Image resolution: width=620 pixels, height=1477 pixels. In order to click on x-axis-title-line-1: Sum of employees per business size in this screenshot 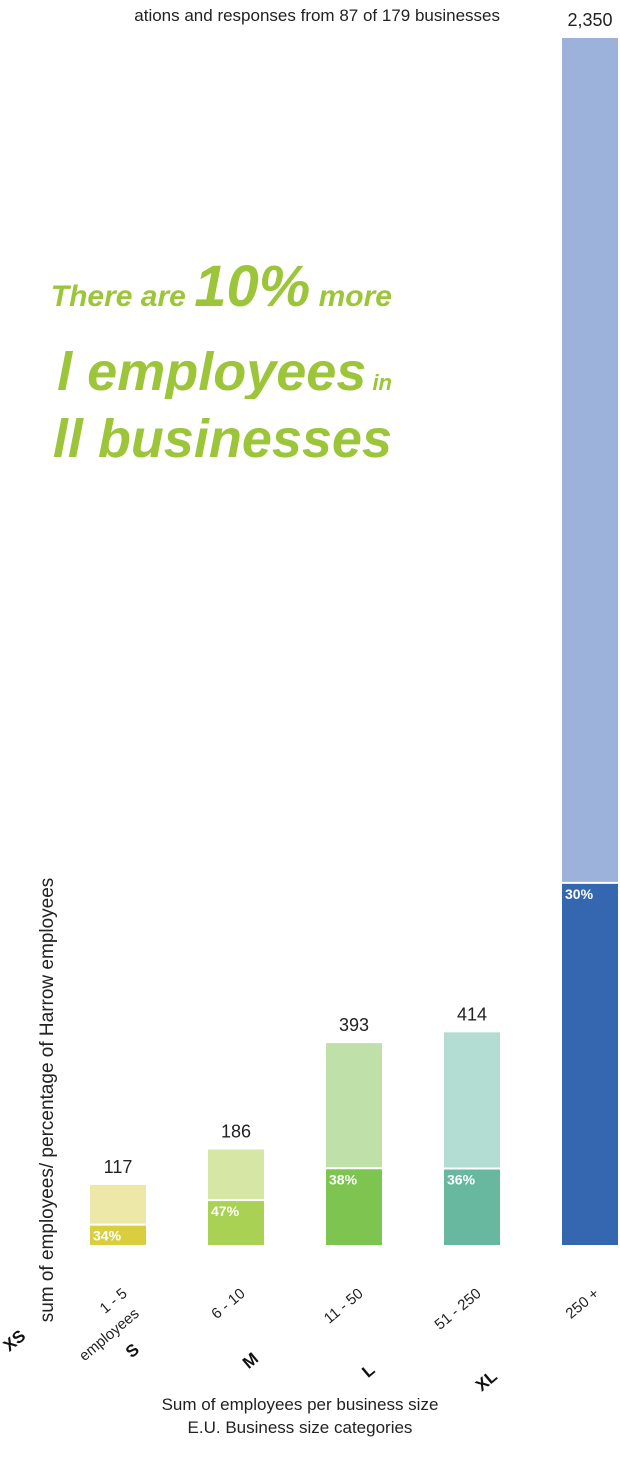, I will do `click(300, 1404)`.